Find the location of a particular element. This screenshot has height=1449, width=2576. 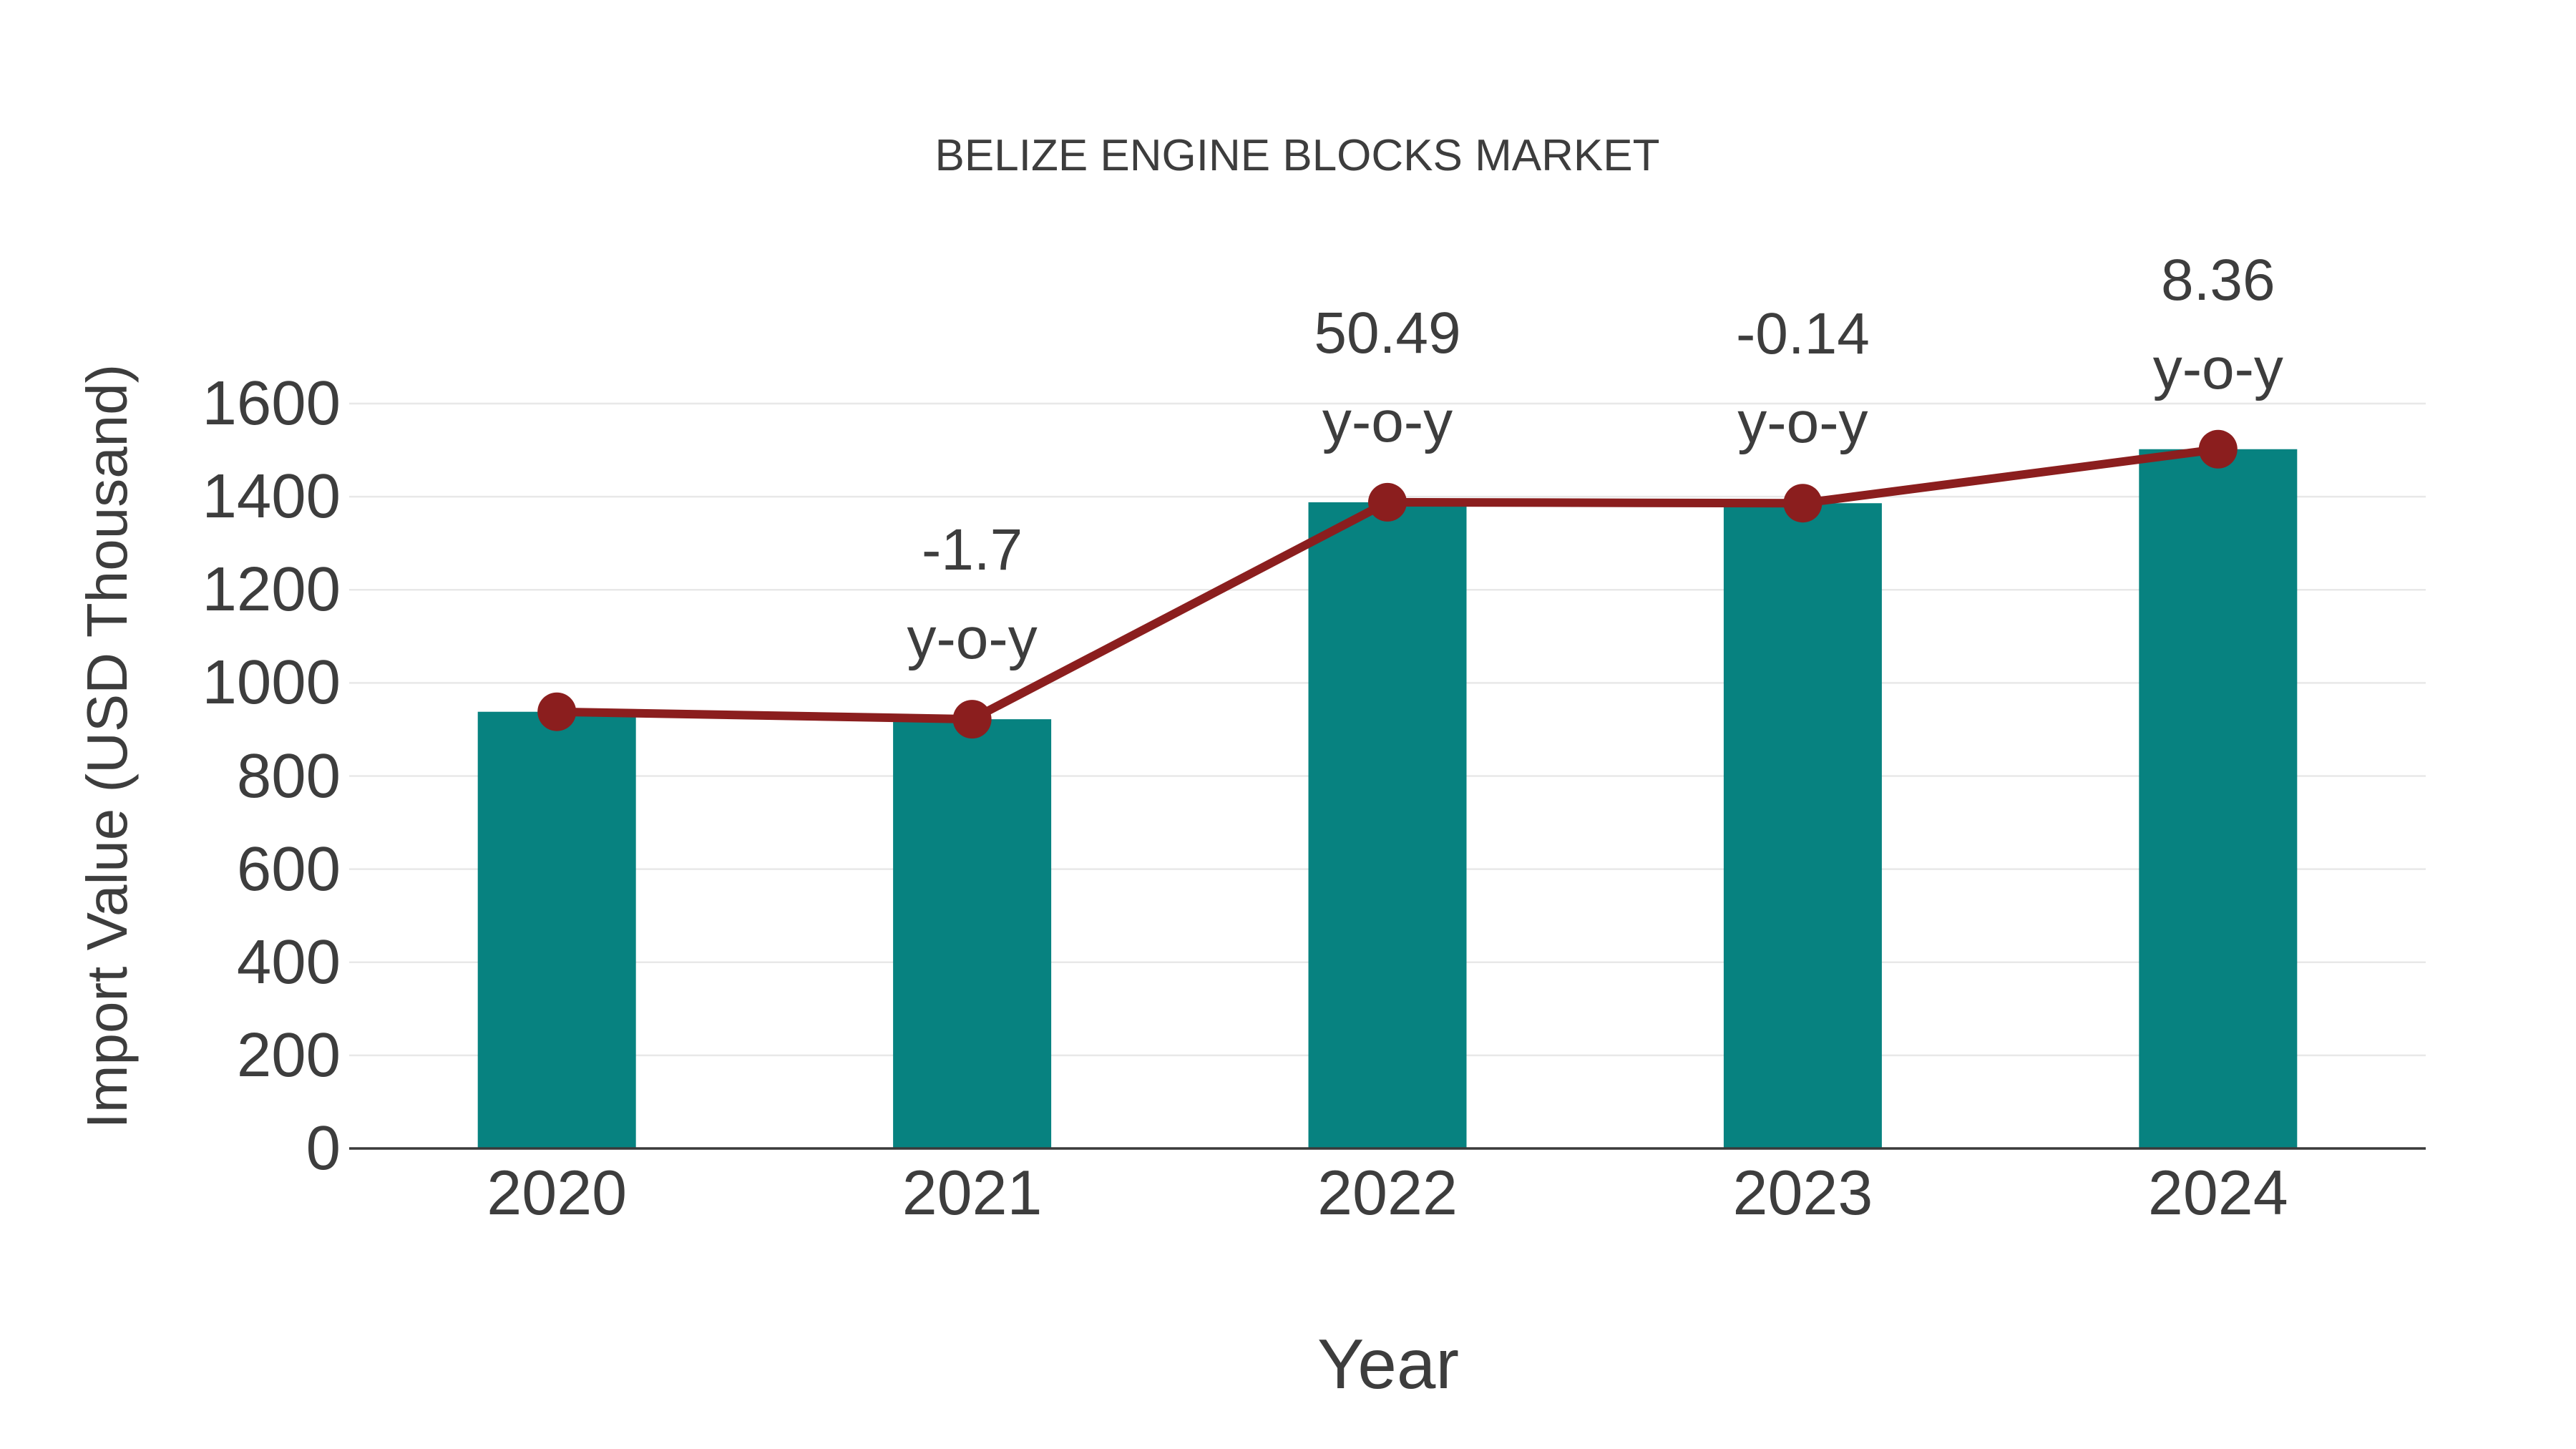

x-tick-label-2023: 2023 is located at coordinates (1802, 1192).